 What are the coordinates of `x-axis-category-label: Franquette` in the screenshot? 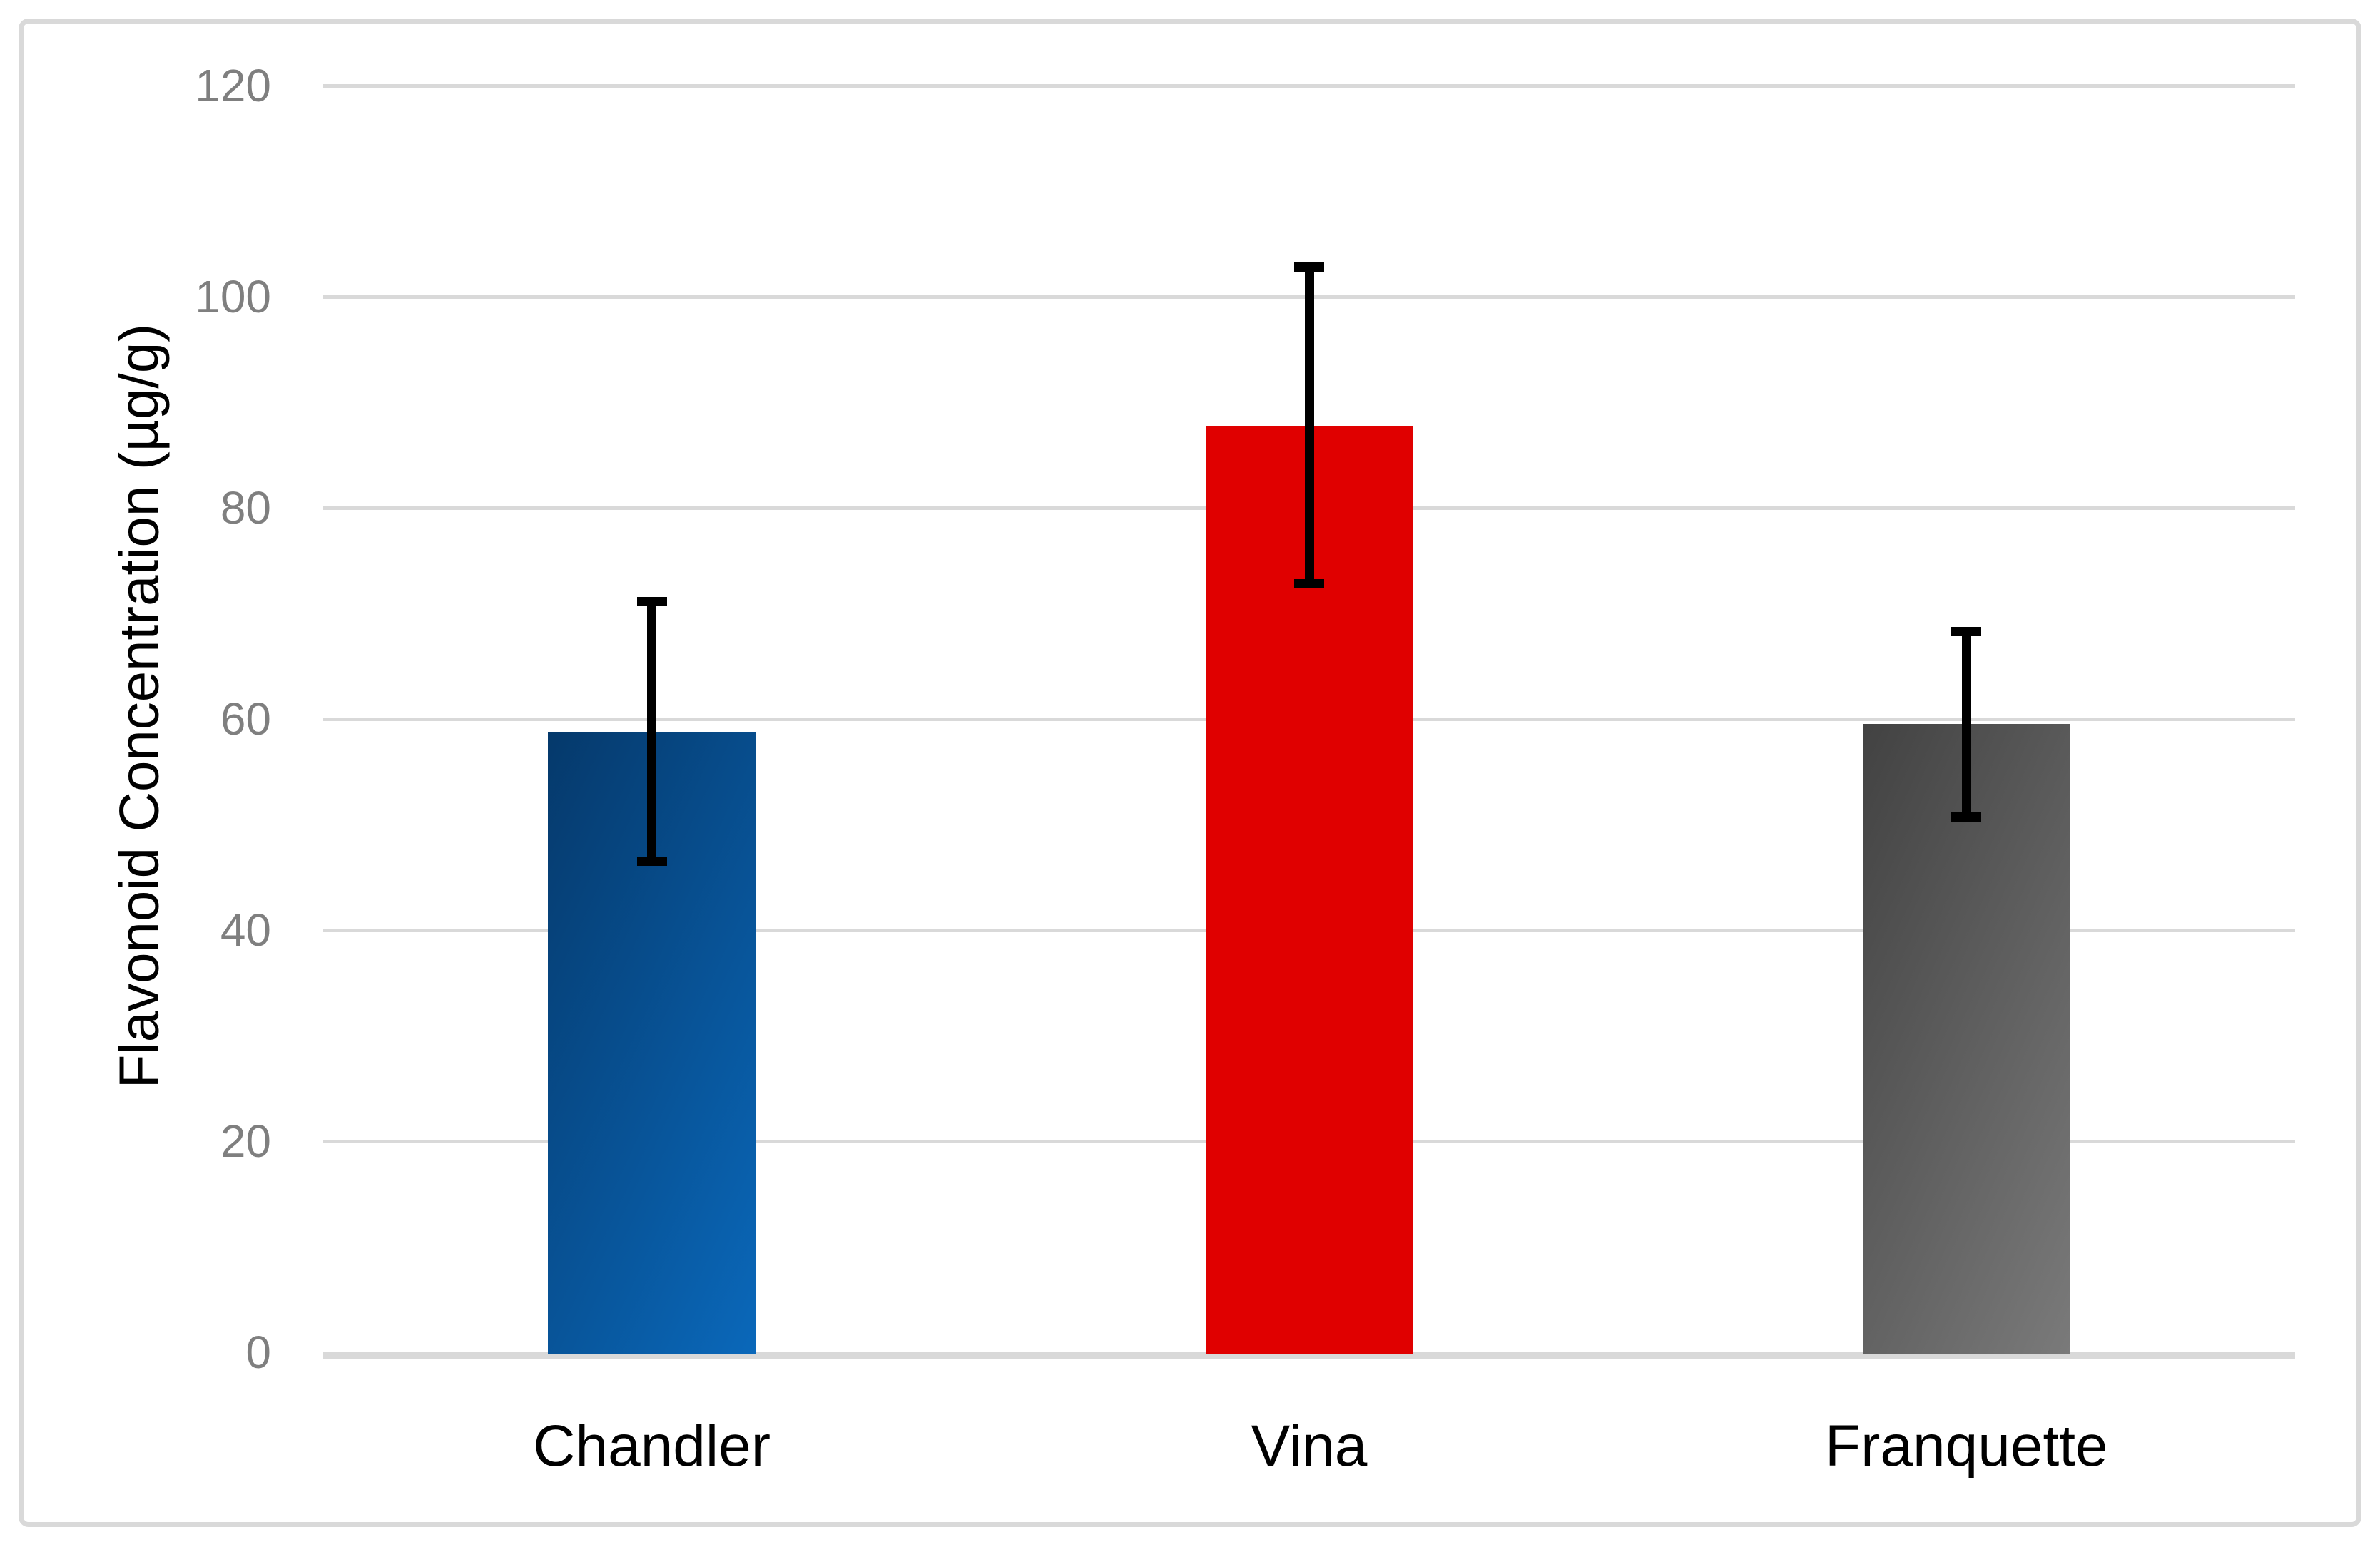 It's located at (1966, 1446).